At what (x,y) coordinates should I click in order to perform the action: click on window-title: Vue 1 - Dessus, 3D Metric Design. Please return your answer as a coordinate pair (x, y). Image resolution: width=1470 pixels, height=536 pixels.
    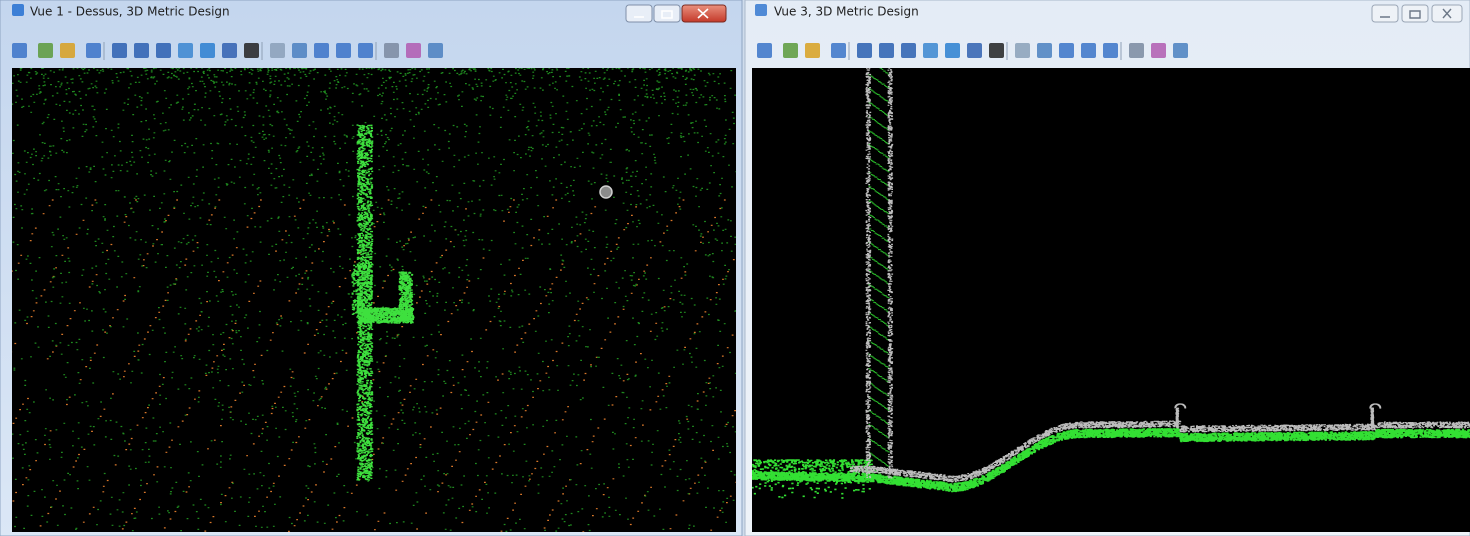
    Looking at the image, I should click on (130, 12).